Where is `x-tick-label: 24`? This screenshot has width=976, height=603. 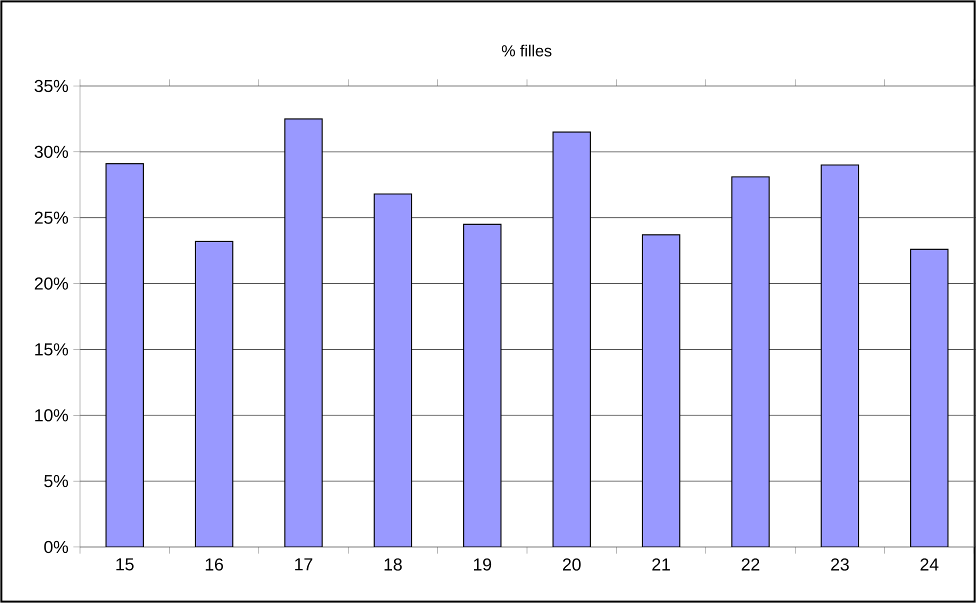 x-tick-label: 24 is located at coordinates (929, 564).